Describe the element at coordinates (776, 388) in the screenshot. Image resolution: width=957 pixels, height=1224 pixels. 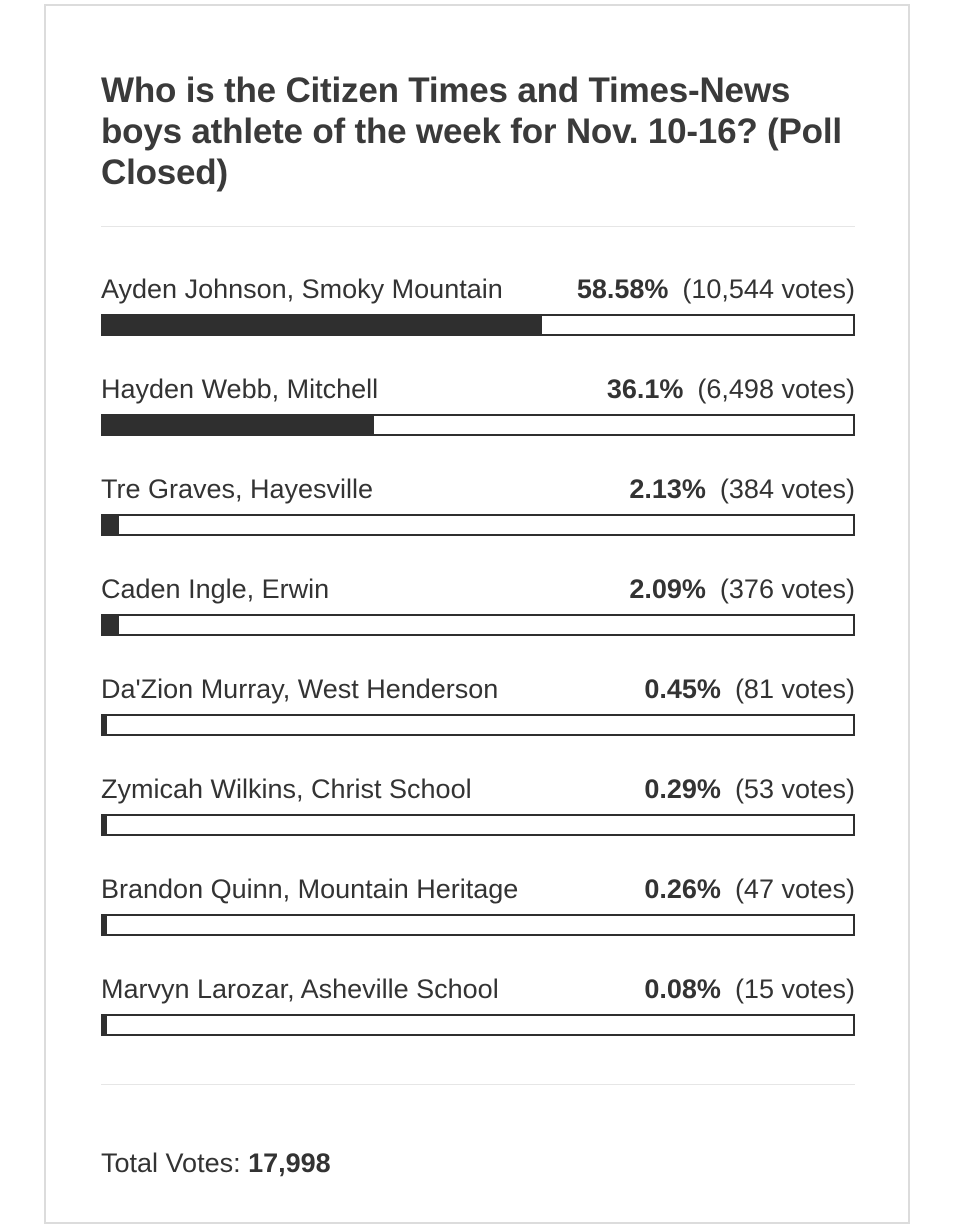
I see `option-votes: (6,498 votes)` at that location.